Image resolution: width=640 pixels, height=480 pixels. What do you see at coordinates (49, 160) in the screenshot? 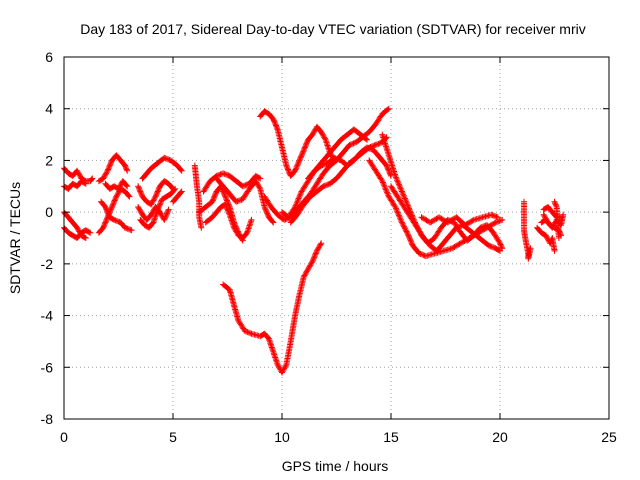
I see `y-tick-label: 2` at bounding box center [49, 160].